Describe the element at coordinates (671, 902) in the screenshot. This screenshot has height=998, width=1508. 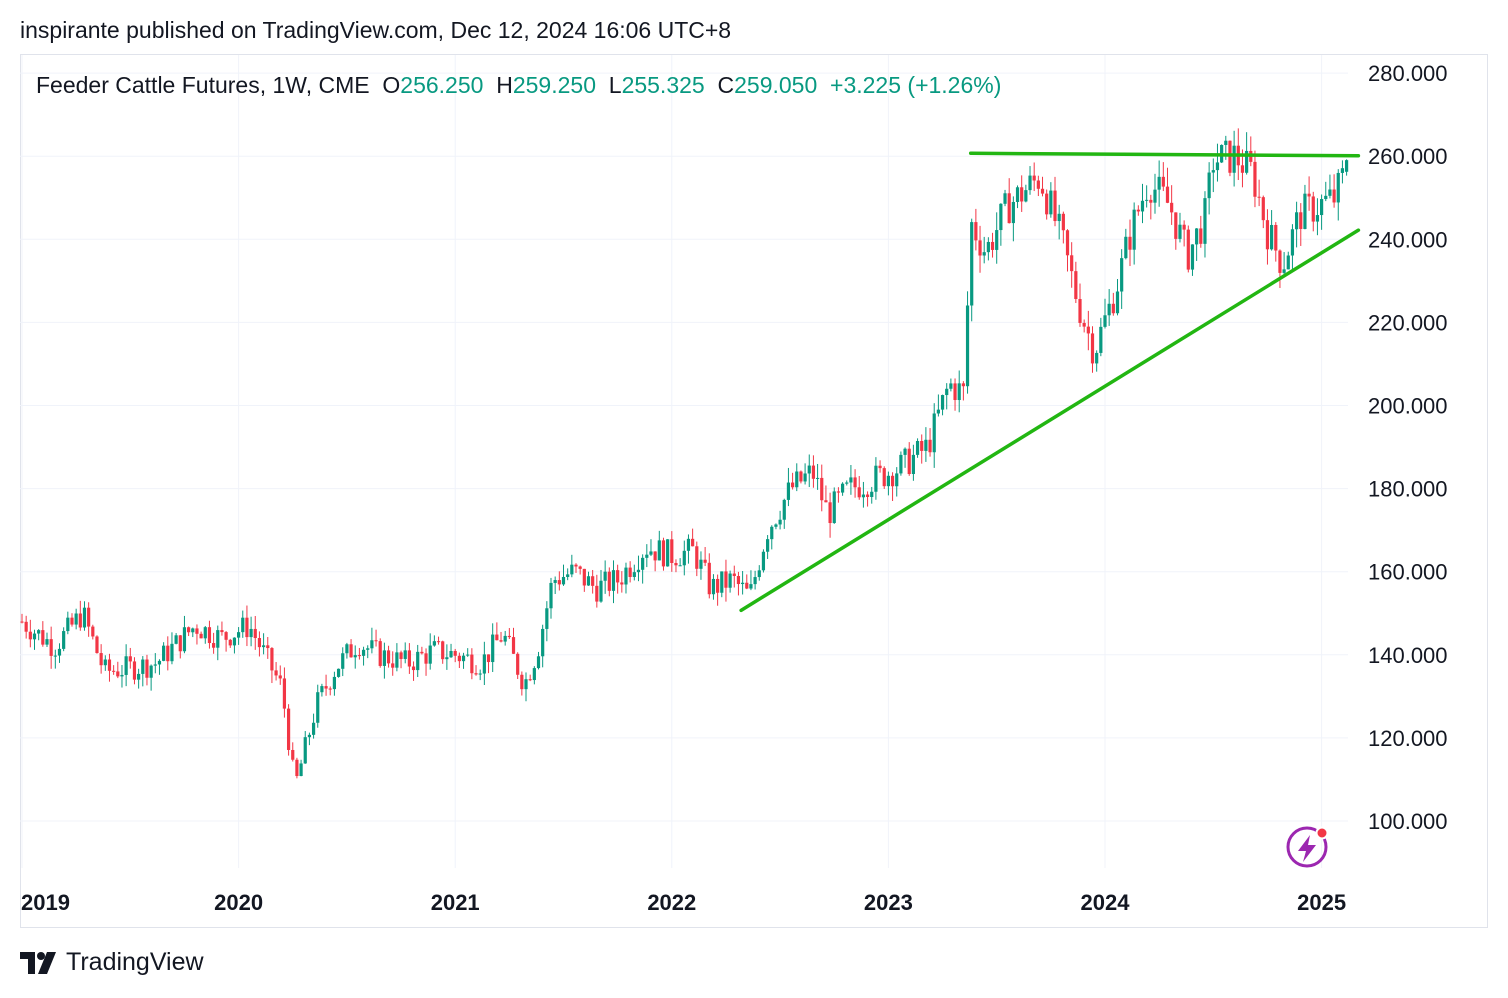
I see `year-tick-label: 2022` at that location.